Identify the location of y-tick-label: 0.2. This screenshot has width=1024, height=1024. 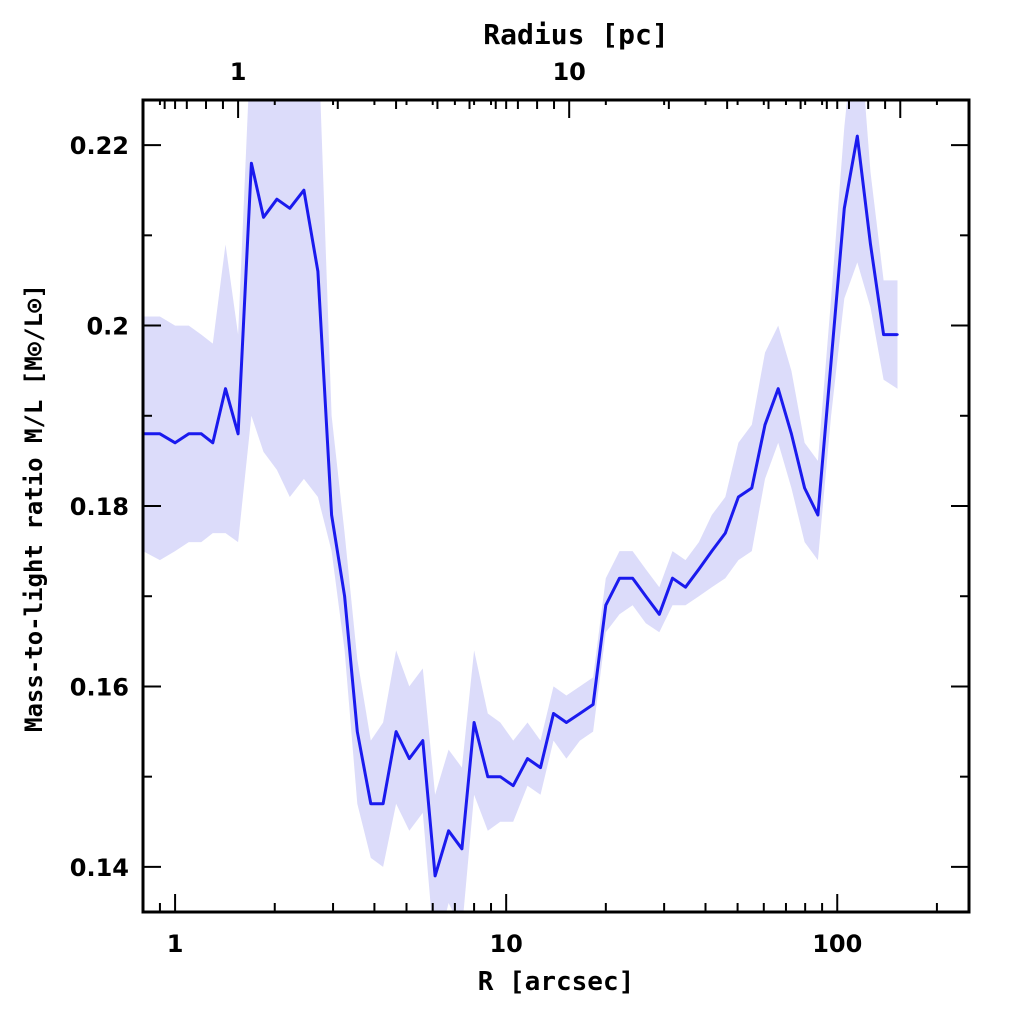
(107, 327).